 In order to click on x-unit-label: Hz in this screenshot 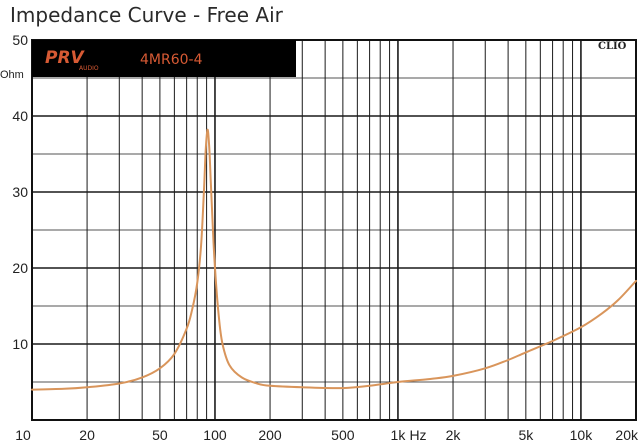, I will do `click(417, 435)`.